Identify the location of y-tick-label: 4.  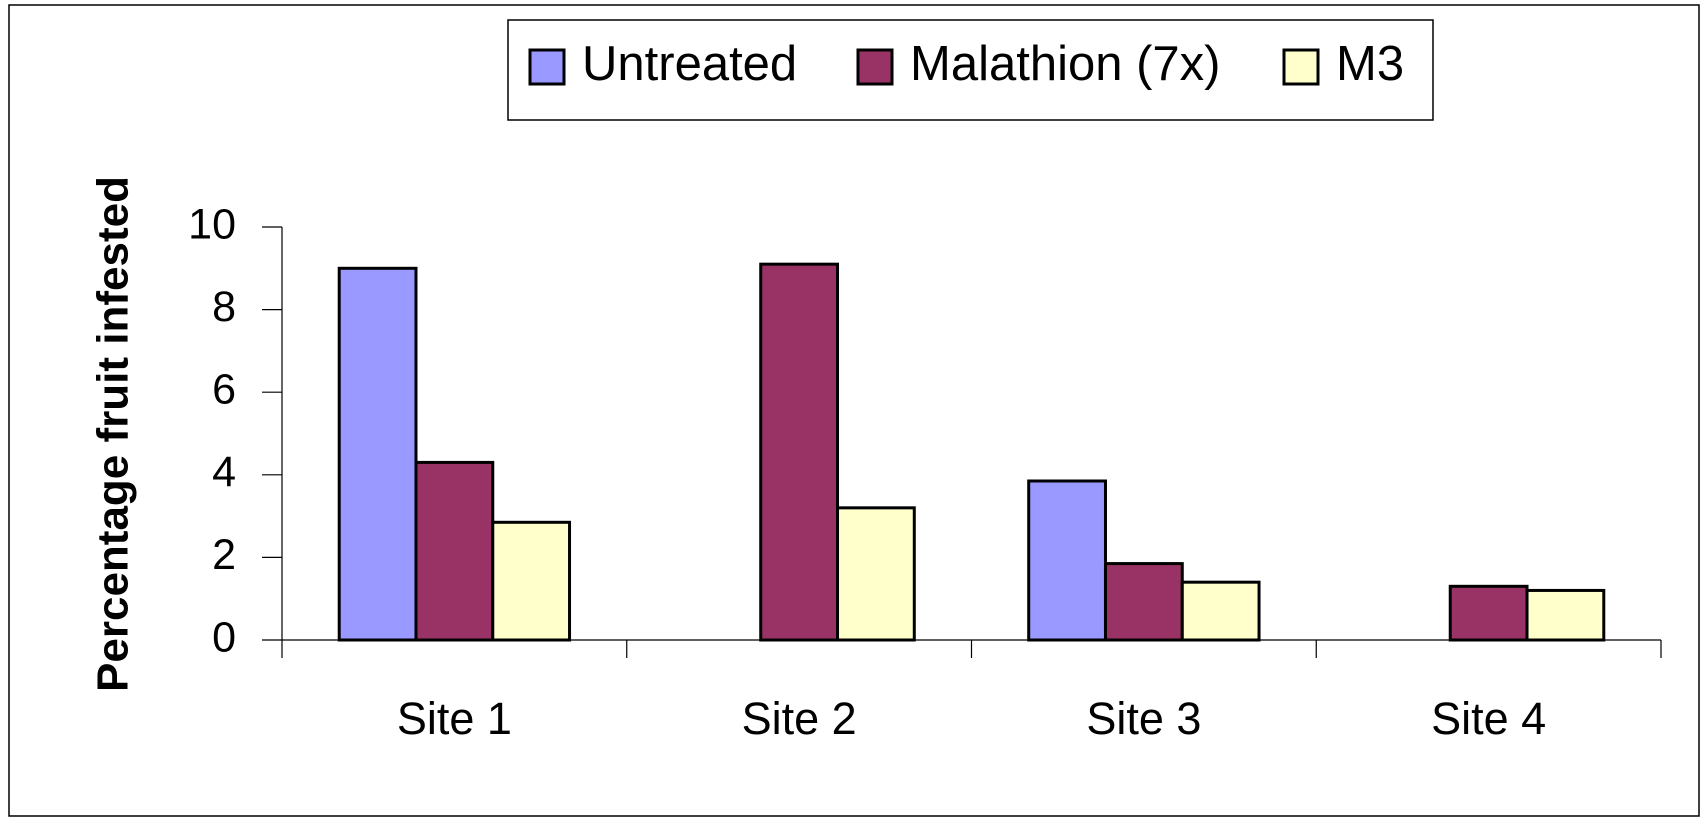
(224, 472).